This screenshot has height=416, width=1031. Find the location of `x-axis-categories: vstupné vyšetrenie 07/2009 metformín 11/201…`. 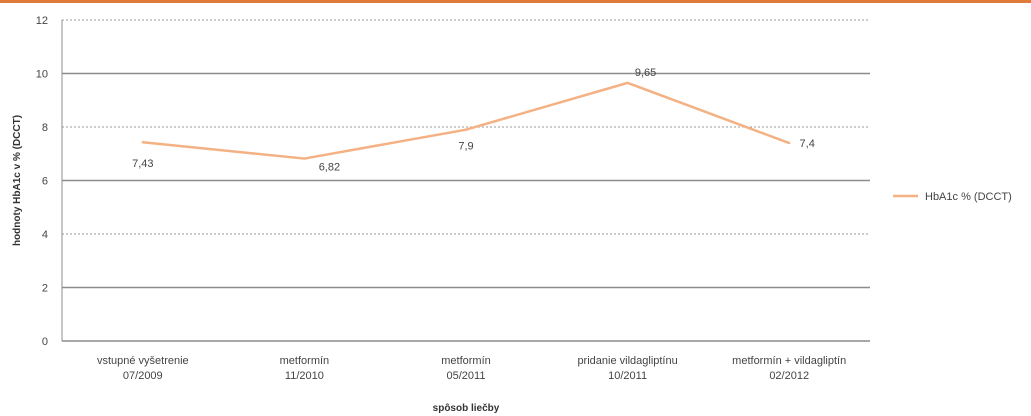

x-axis-categories: vstupné vyšetrenie 07/2009 metformín 11/201… is located at coordinates (471, 368).